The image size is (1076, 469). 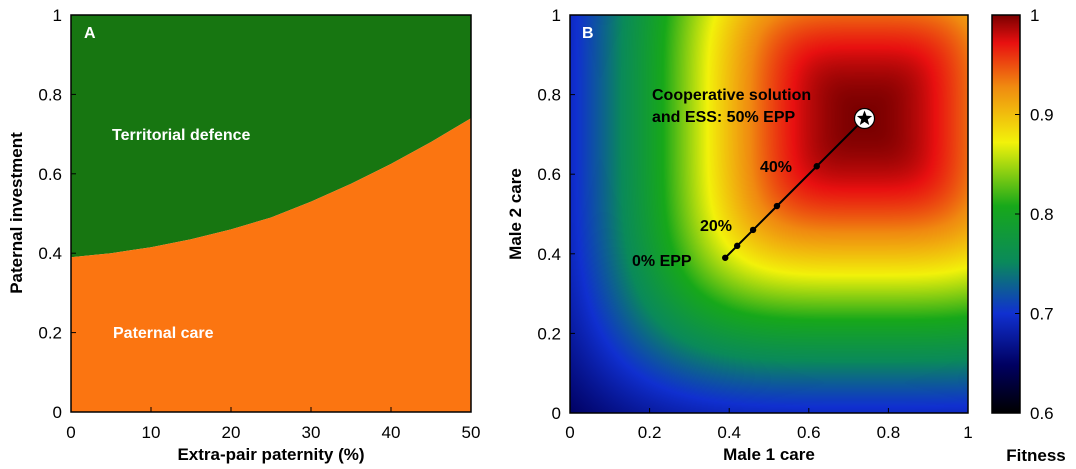 What do you see at coordinates (729, 432) in the screenshot?
I see `panel-b-x-tick-label: 0.4` at bounding box center [729, 432].